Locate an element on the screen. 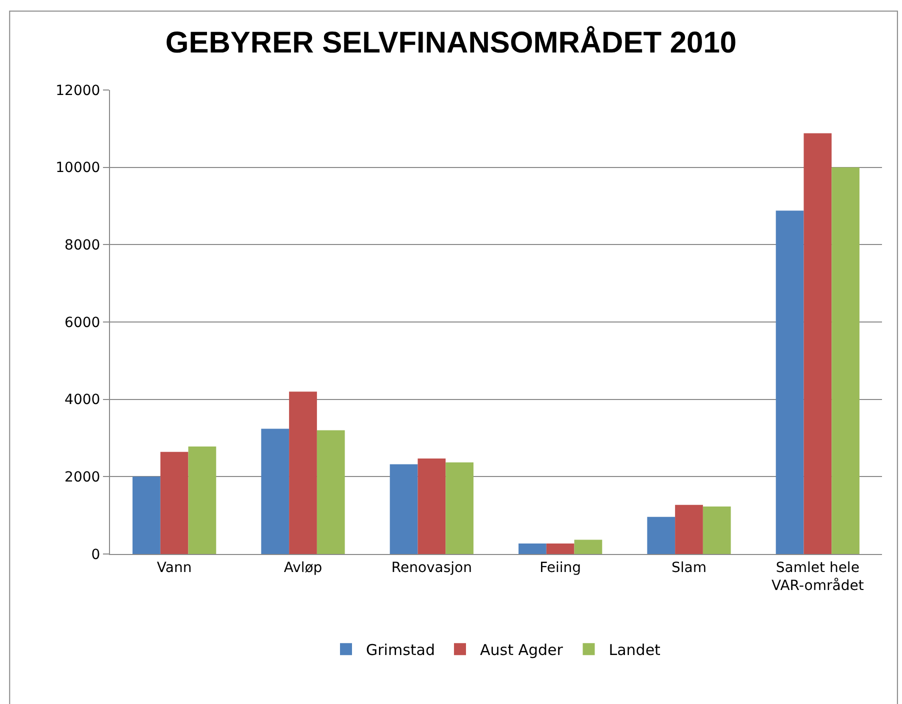 This screenshot has width=902, height=704. x-tick-label: Slam is located at coordinates (689, 568).